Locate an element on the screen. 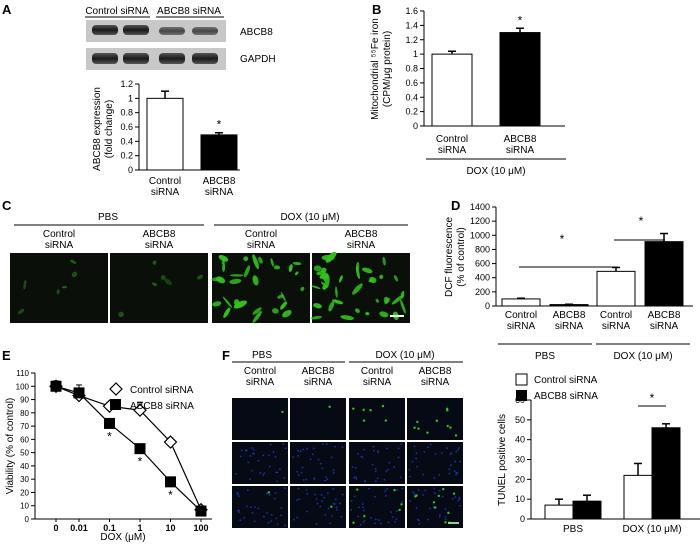 This screenshot has width=700, height=544. column-label: siRNA is located at coordinates (261, 245).